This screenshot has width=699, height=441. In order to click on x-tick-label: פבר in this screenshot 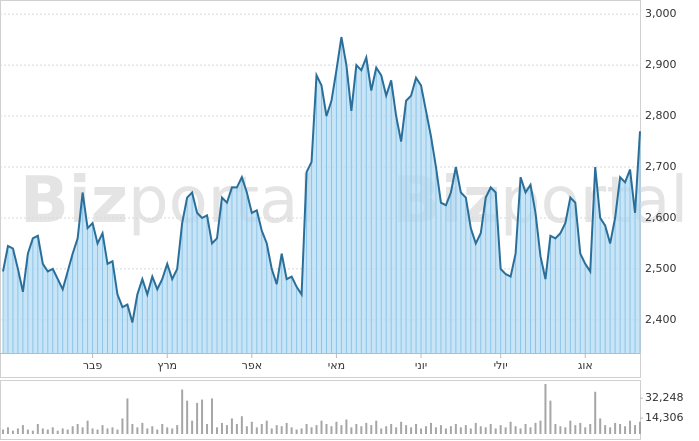, I will do `click(93, 365)`.